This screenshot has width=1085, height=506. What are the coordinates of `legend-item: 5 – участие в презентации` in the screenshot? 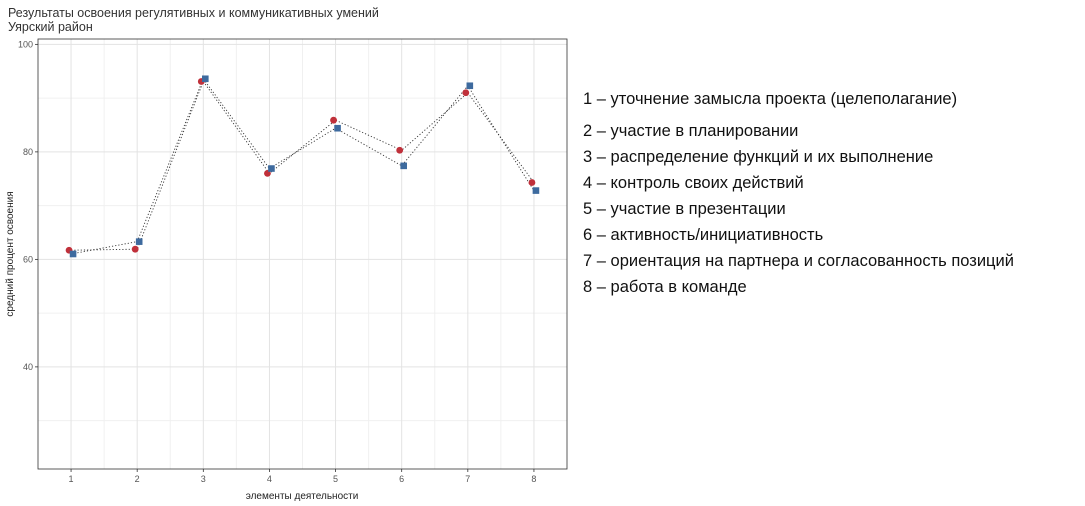 It's located at (684, 209).